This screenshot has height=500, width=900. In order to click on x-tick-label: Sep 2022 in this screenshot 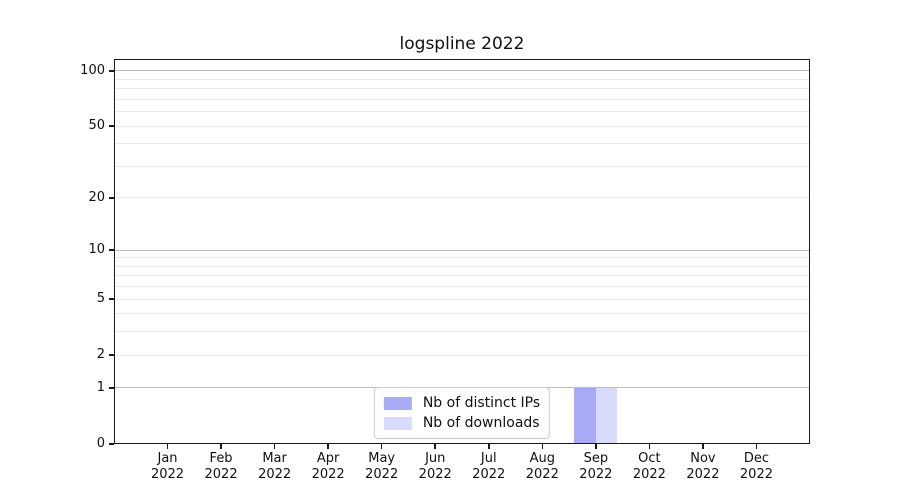, I will do `click(596, 467)`.